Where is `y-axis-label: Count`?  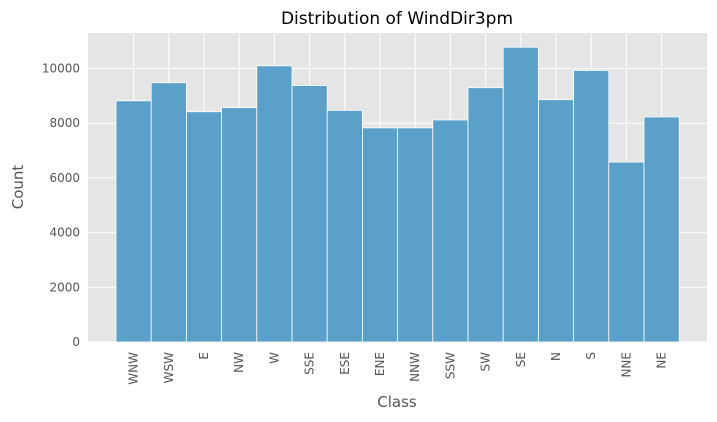
y-axis-label: Count is located at coordinates (18, 187).